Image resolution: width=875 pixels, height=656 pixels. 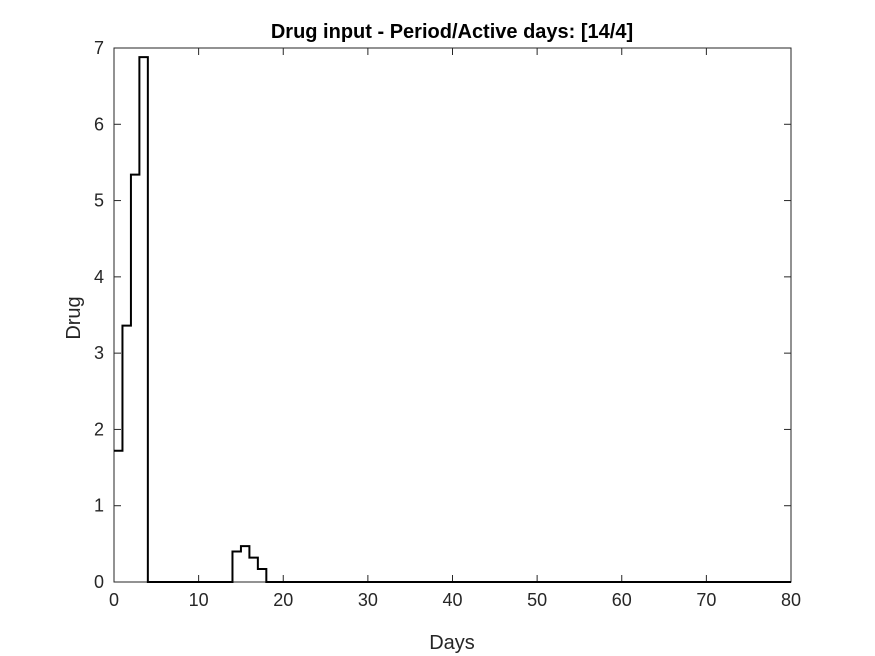 I want to click on x-tick-label: 80, so click(x=791, y=600).